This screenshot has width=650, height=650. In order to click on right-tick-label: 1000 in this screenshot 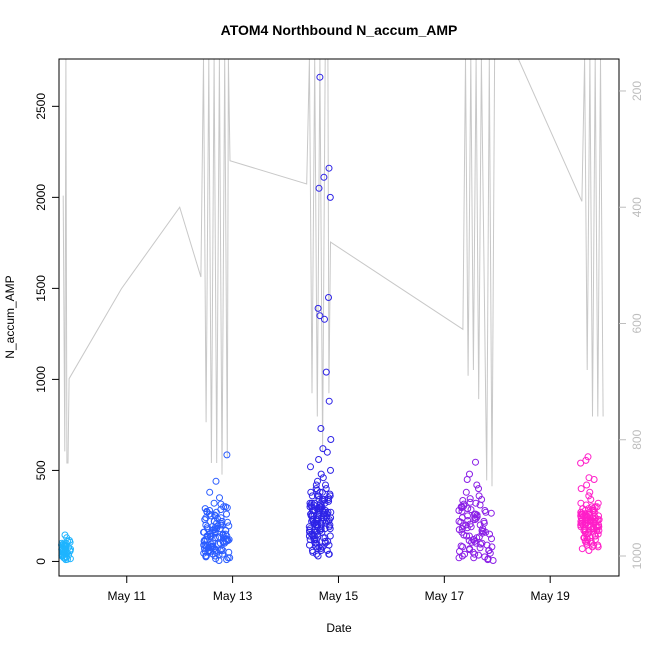, I will do `click(637, 555)`.